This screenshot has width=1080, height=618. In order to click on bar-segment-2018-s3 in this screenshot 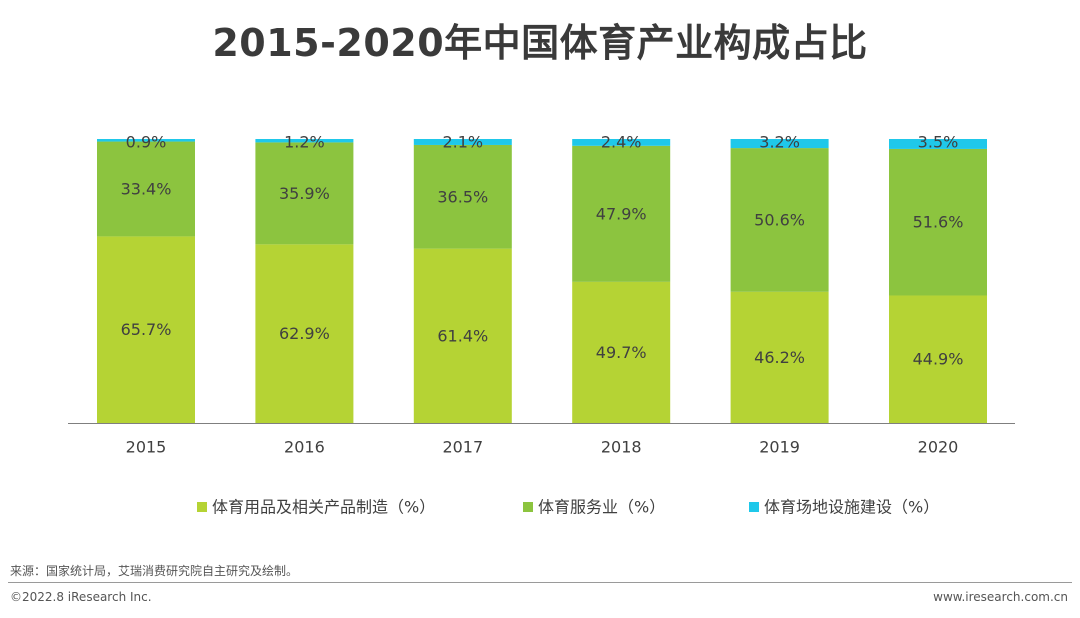, I will do `click(621, 142)`.